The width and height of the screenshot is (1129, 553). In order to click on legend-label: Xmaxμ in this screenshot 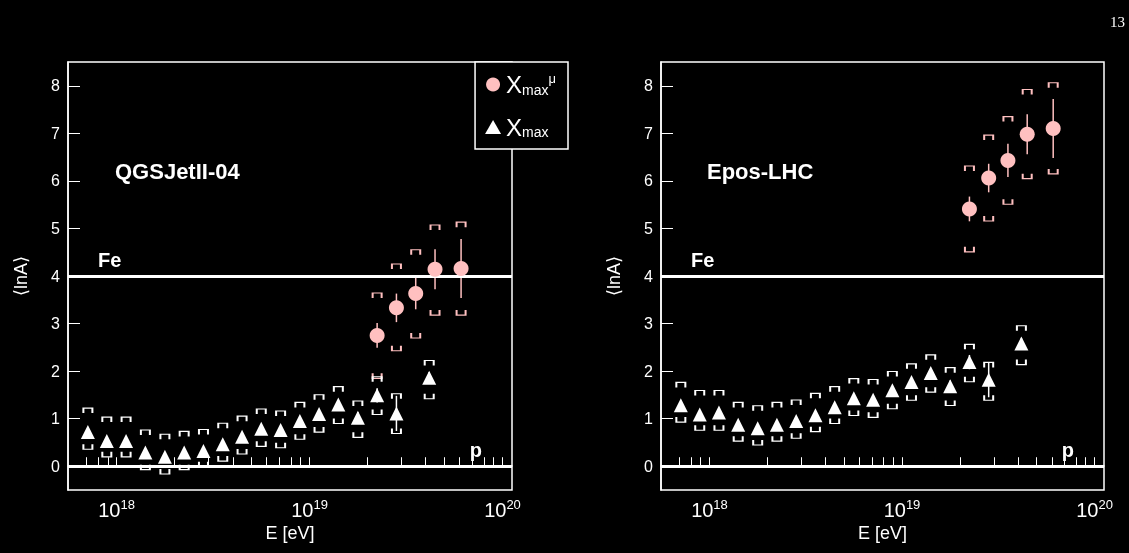, I will do `click(531, 84)`.